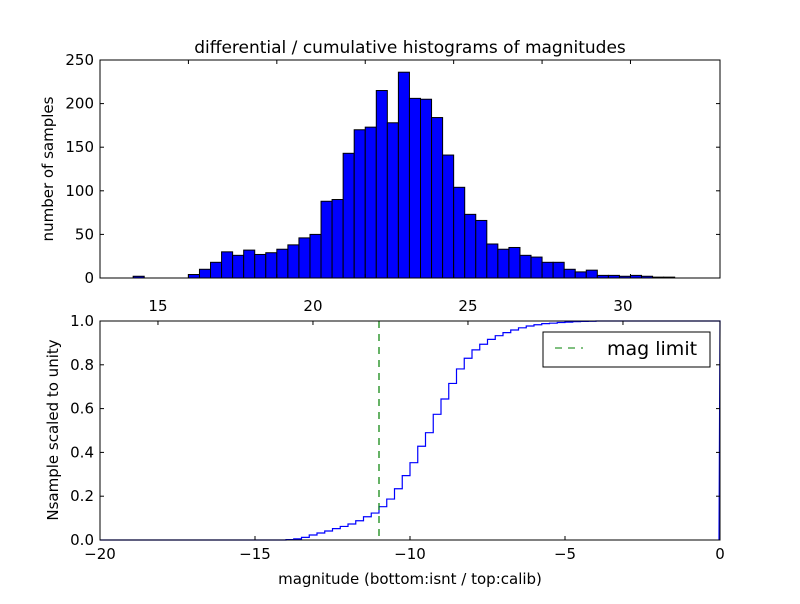  What do you see at coordinates (48, 168) in the screenshot?
I see `top-y-axis-label: number of samples` at bounding box center [48, 168].